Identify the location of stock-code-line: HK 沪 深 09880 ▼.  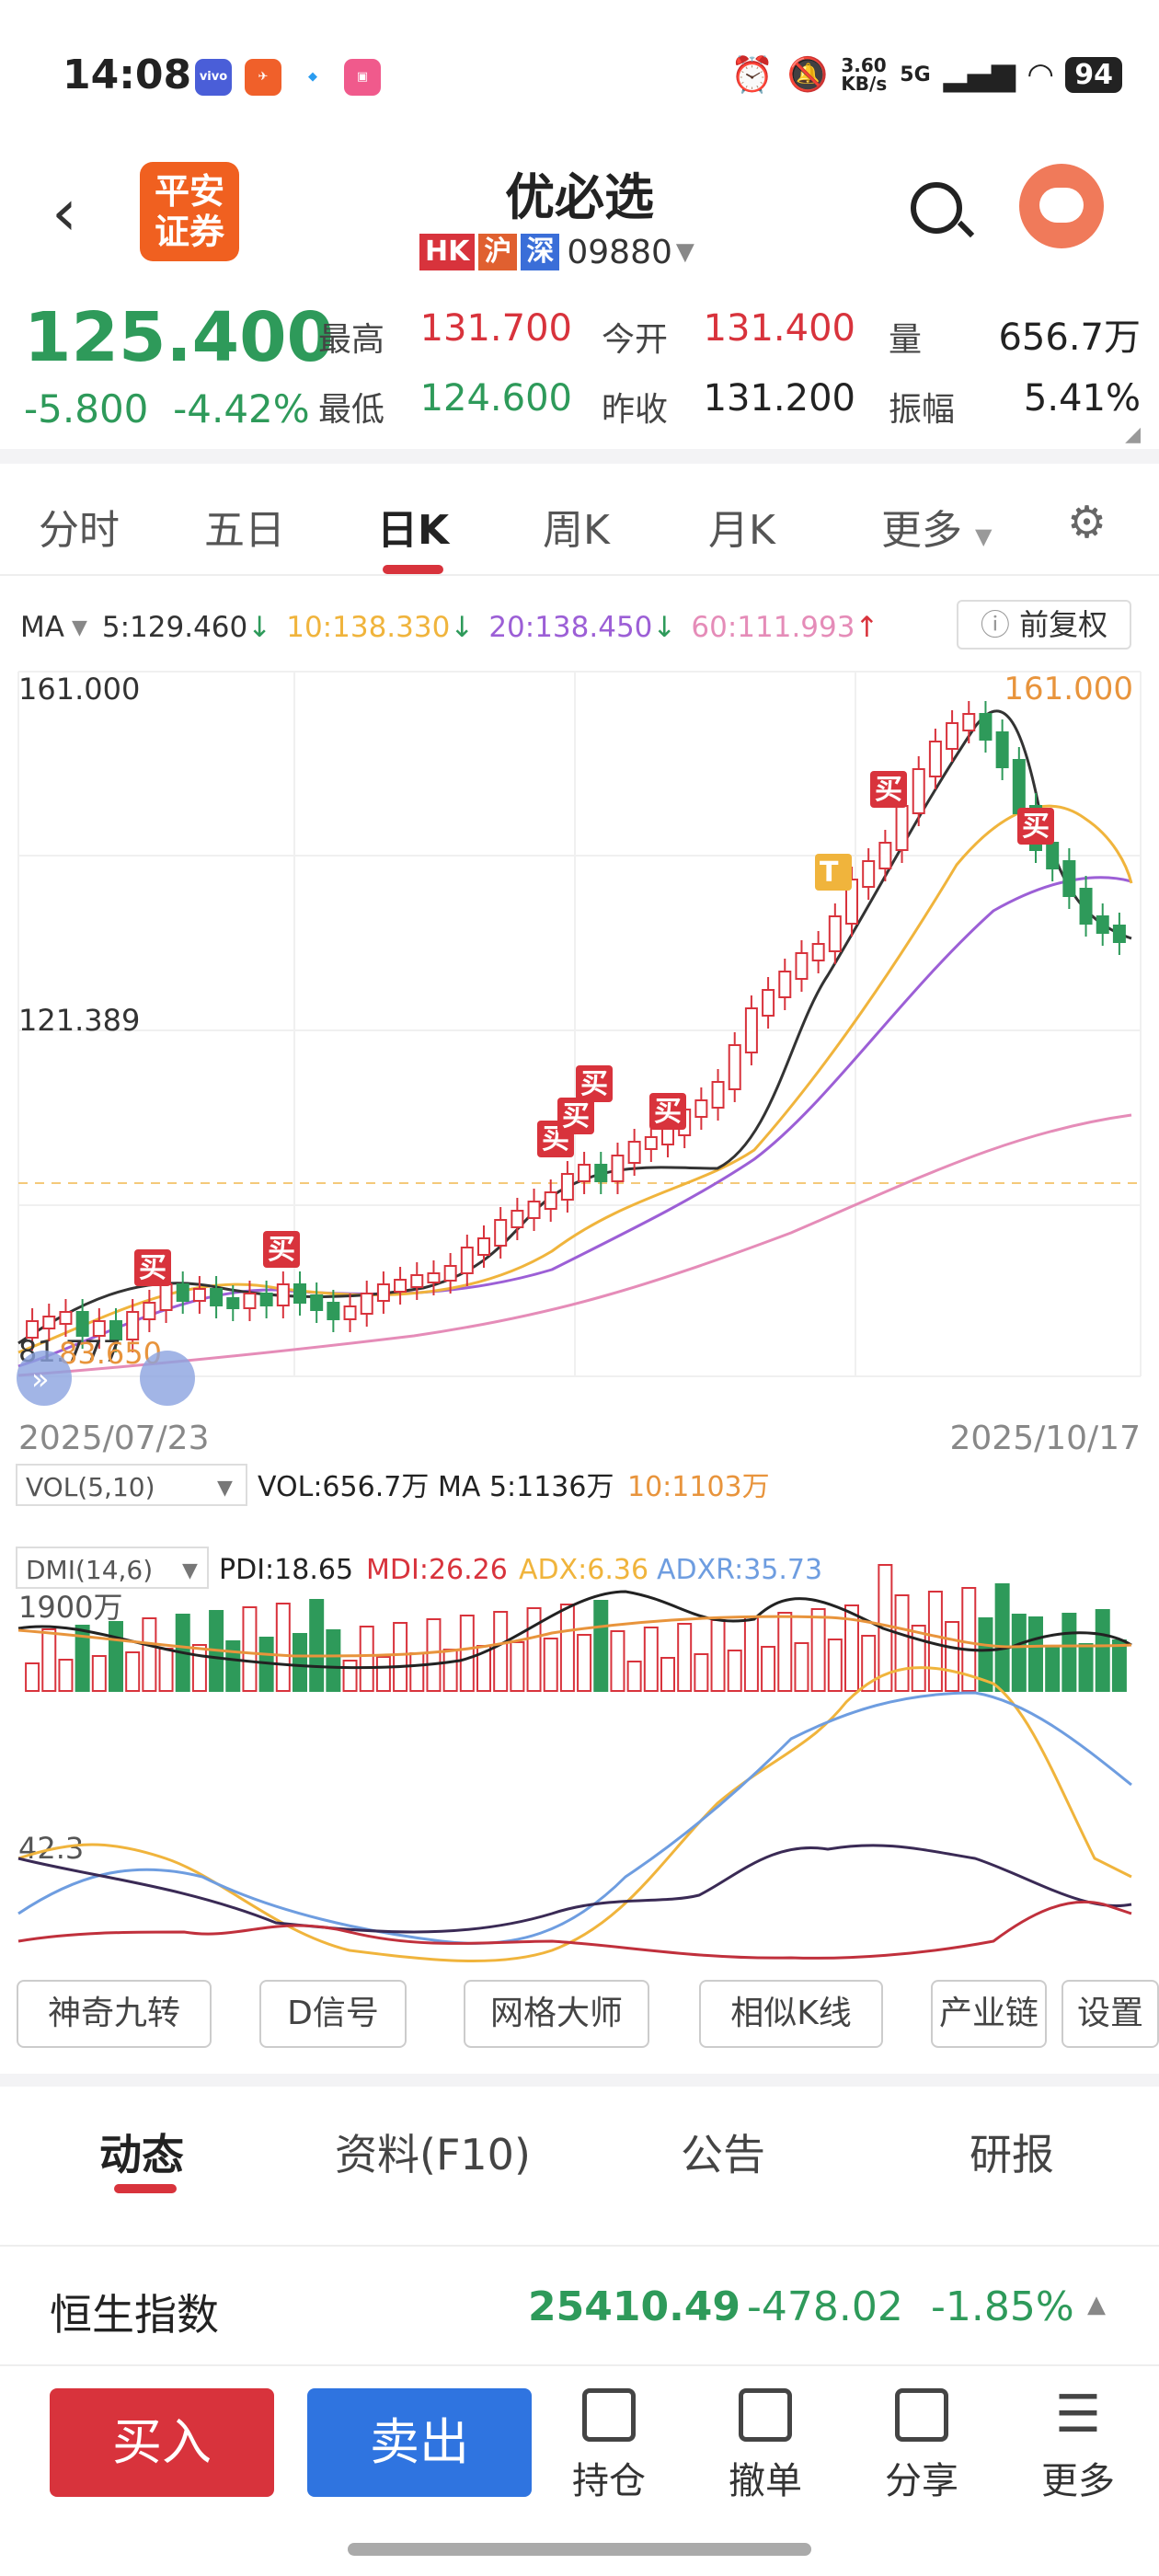
(556, 252).